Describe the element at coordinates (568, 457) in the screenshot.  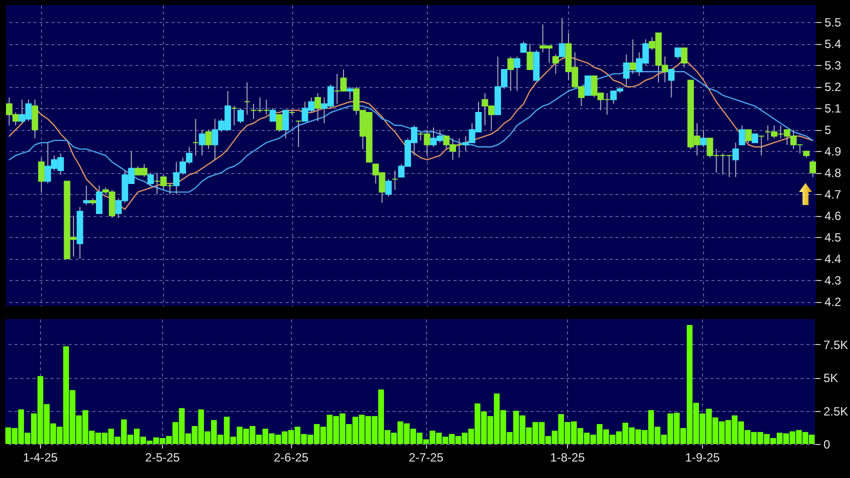
I see `x-tick-label: 1-8-25` at that location.